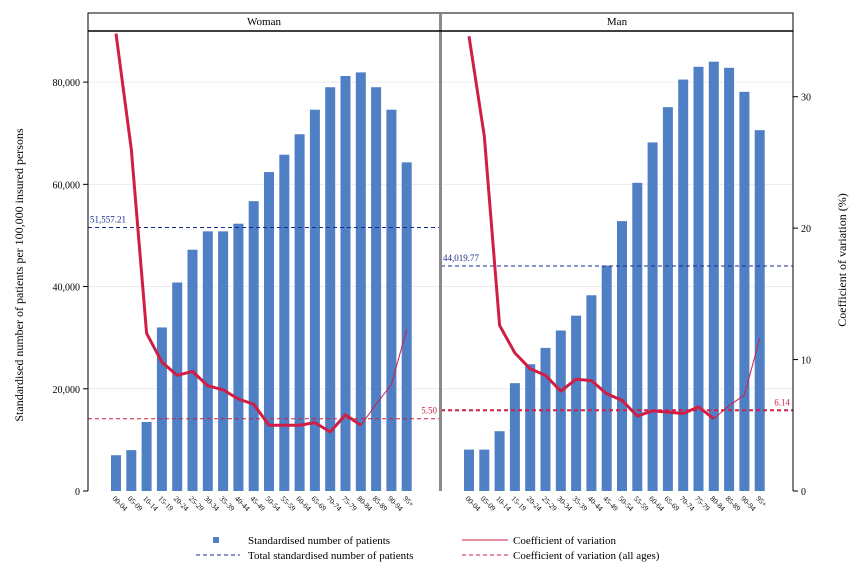 Image resolution: width=864 pixels, height=576 pixels. What do you see at coordinates (803, 492) in the screenshot?
I see `y2-tick-label: 0` at bounding box center [803, 492].